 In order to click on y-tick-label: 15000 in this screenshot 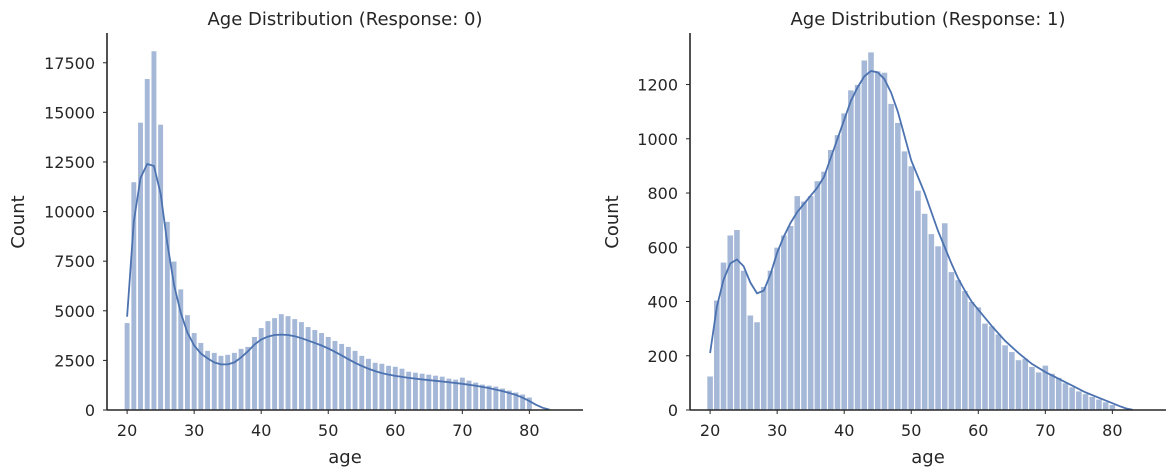, I will do `click(69, 112)`.